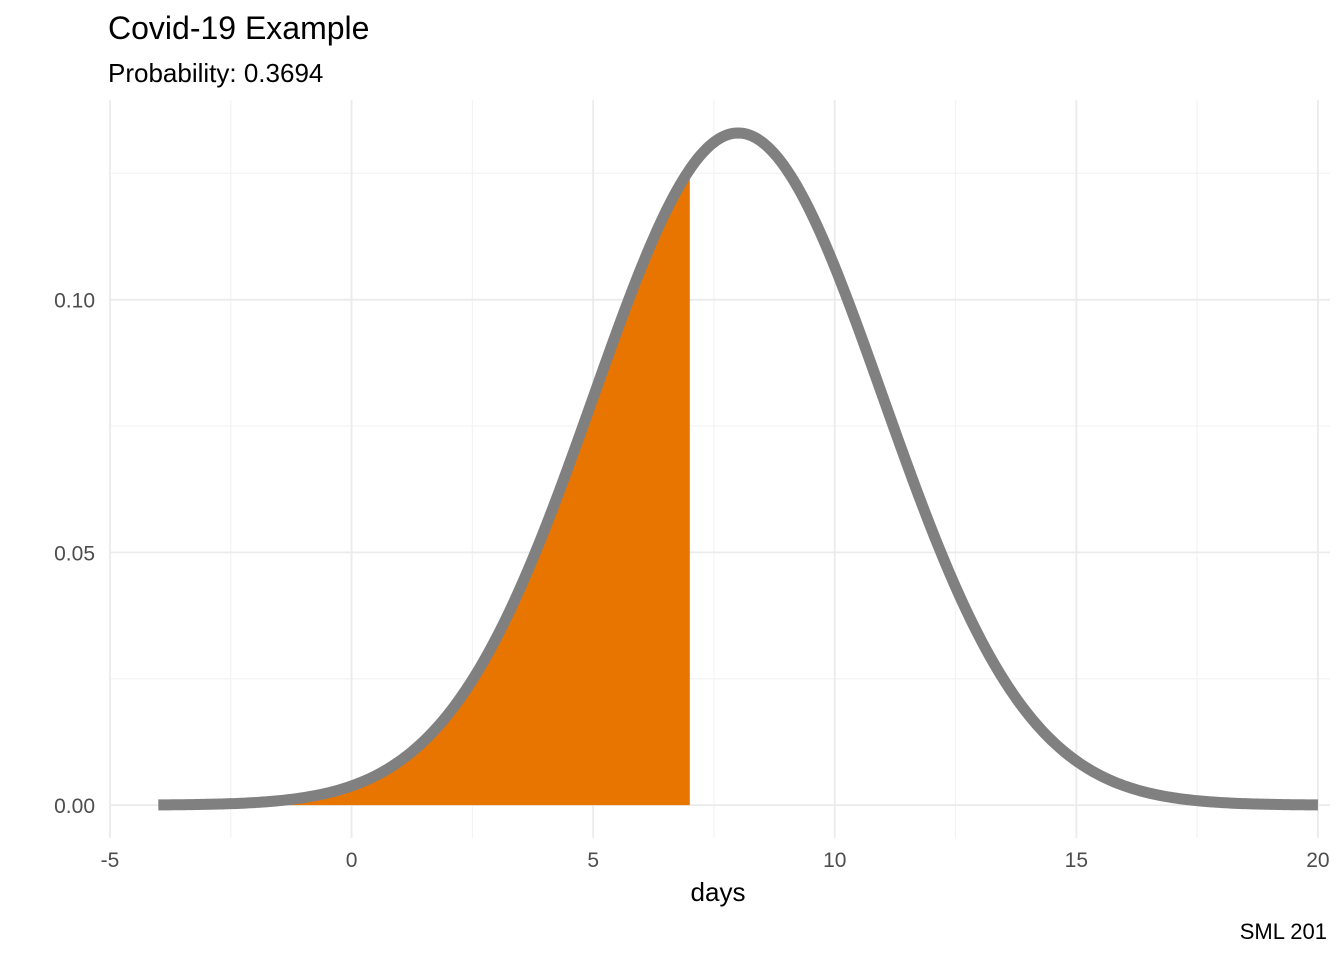 The height and width of the screenshot is (960, 1344). What do you see at coordinates (834, 860) in the screenshot?
I see `x-tick-label: 10` at bounding box center [834, 860].